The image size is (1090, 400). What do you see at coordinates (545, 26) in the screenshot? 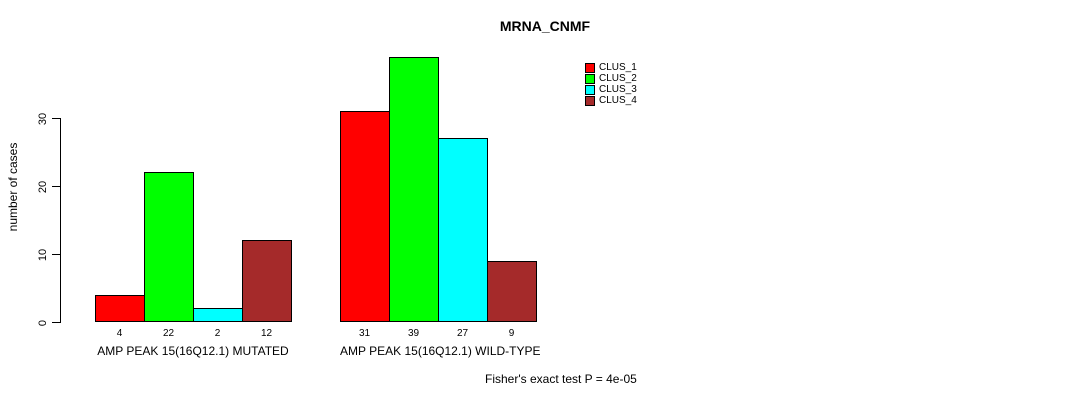
I see `page-title: MRNA_CNMF` at bounding box center [545, 26].